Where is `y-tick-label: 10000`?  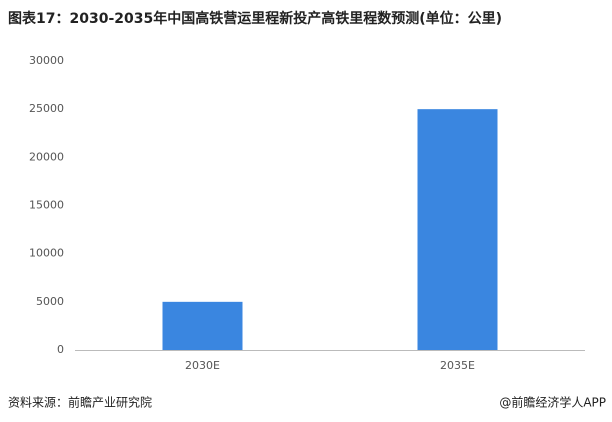
y-tick-label: 10000 is located at coordinates (46, 253).